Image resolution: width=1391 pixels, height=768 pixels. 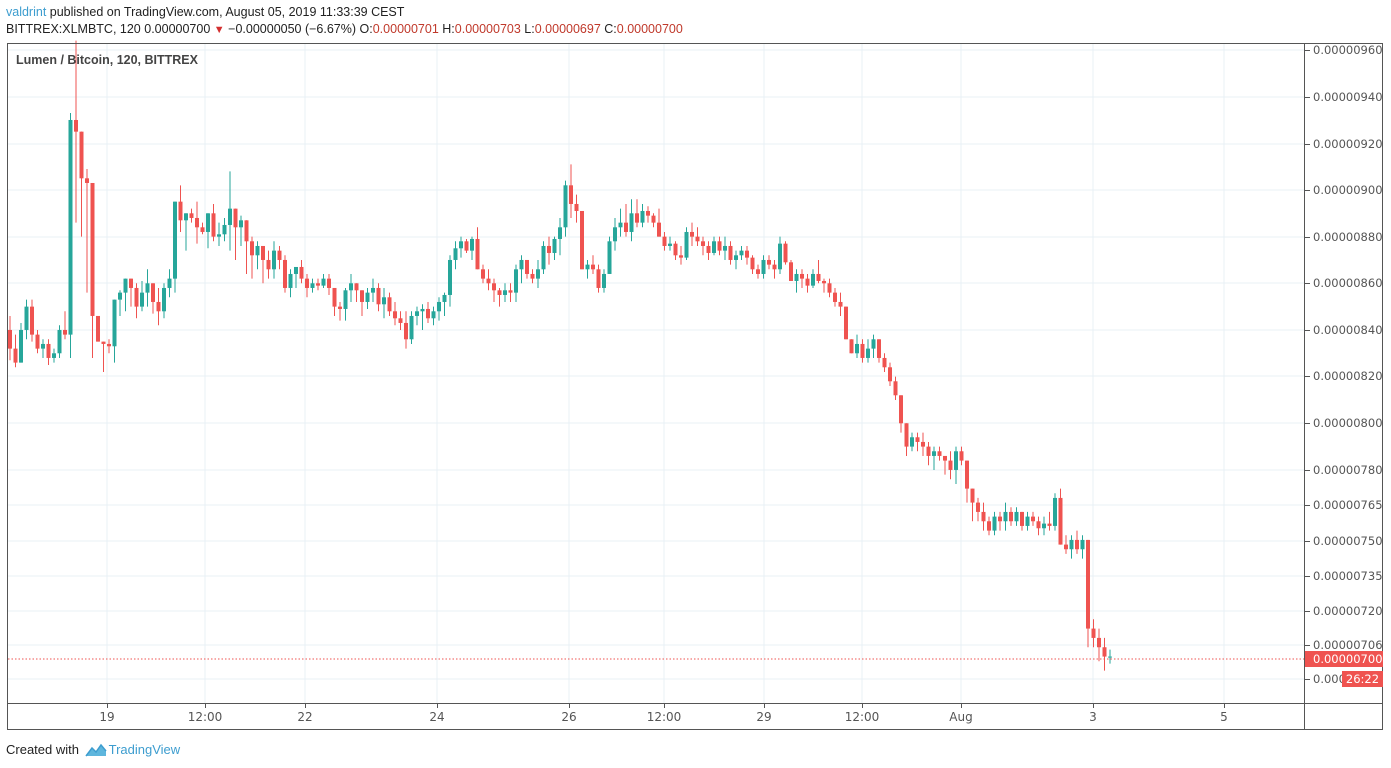 I want to click on price-change: −0.00000050 (−6.67%), so click(x=292, y=29).